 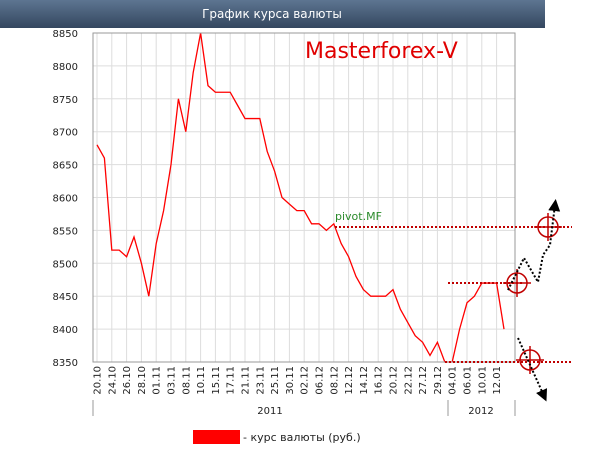 I want to click on y-tick-label: 8600, so click(x=65, y=199).